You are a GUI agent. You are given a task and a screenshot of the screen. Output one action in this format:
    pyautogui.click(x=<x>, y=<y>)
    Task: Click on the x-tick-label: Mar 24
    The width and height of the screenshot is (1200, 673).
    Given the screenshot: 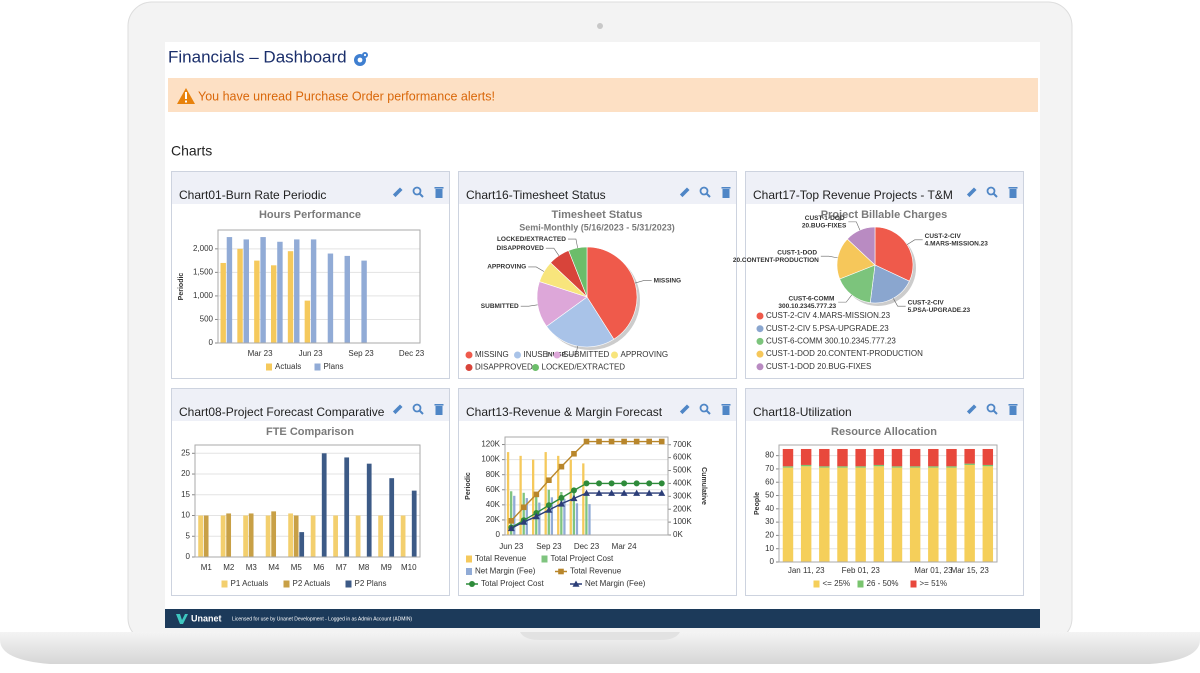 What is the action you would take?
    pyautogui.click(x=624, y=546)
    